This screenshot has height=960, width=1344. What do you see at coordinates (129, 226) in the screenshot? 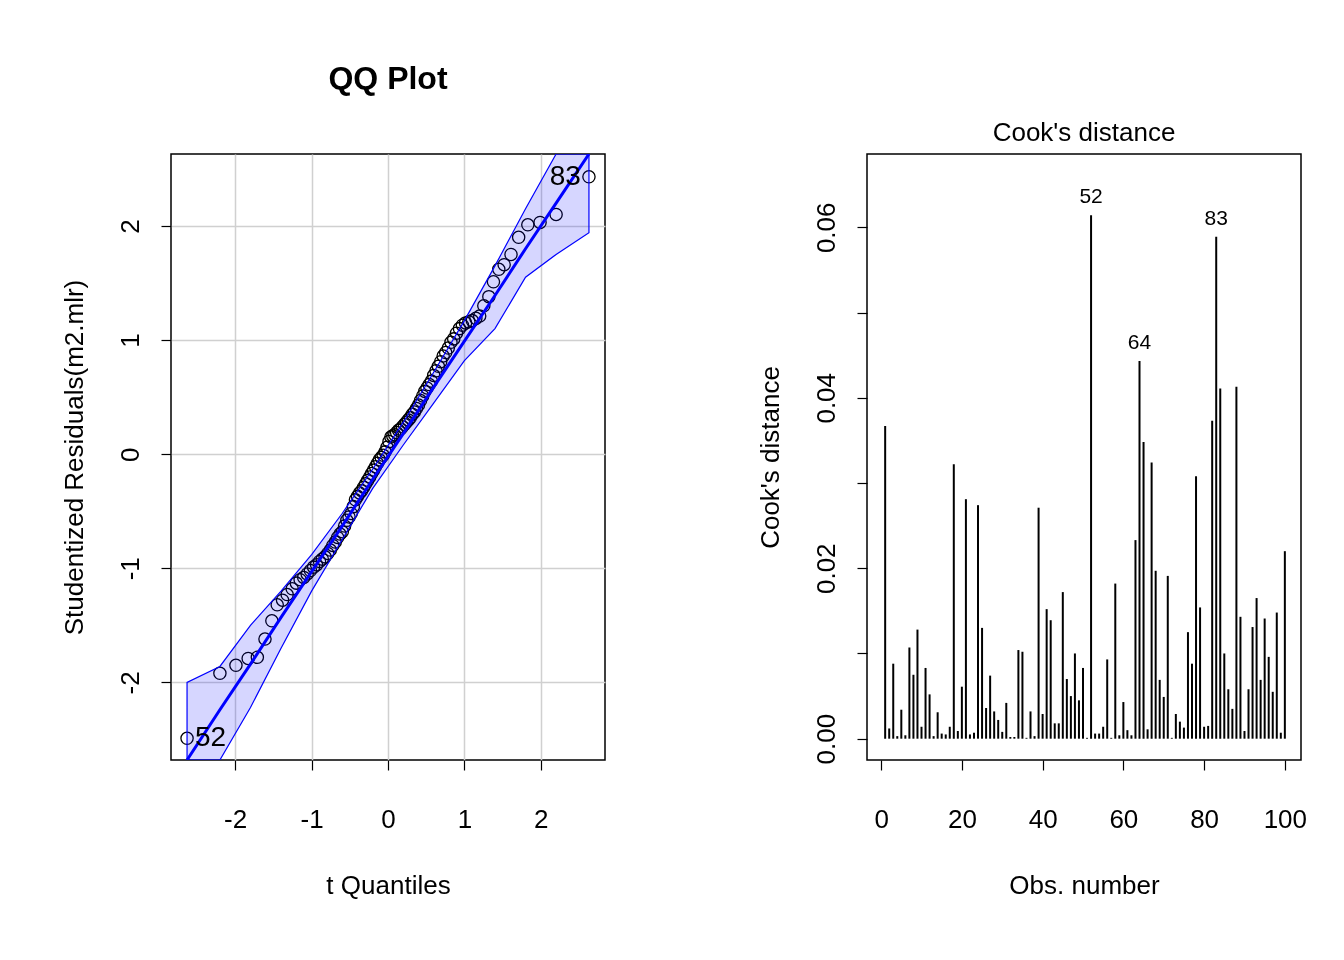
I see `y-tick-label: 2` at bounding box center [129, 226].